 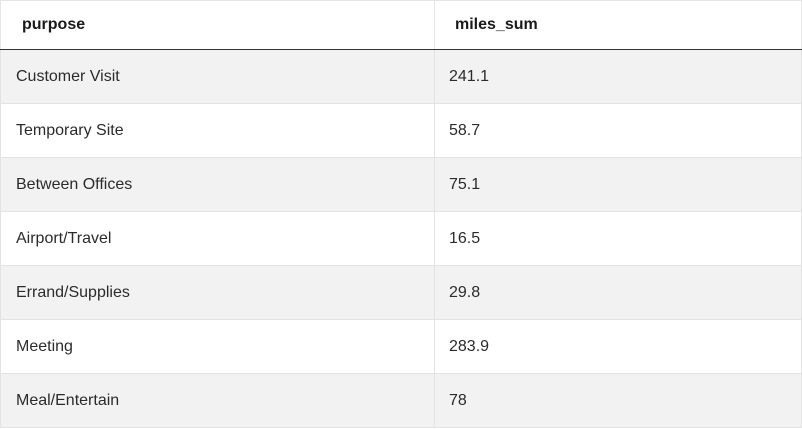 What do you see at coordinates (618, 25) in the screenshot?
I see `column-header-miles-sum: miles_sum` at bounding box center [618, 25].